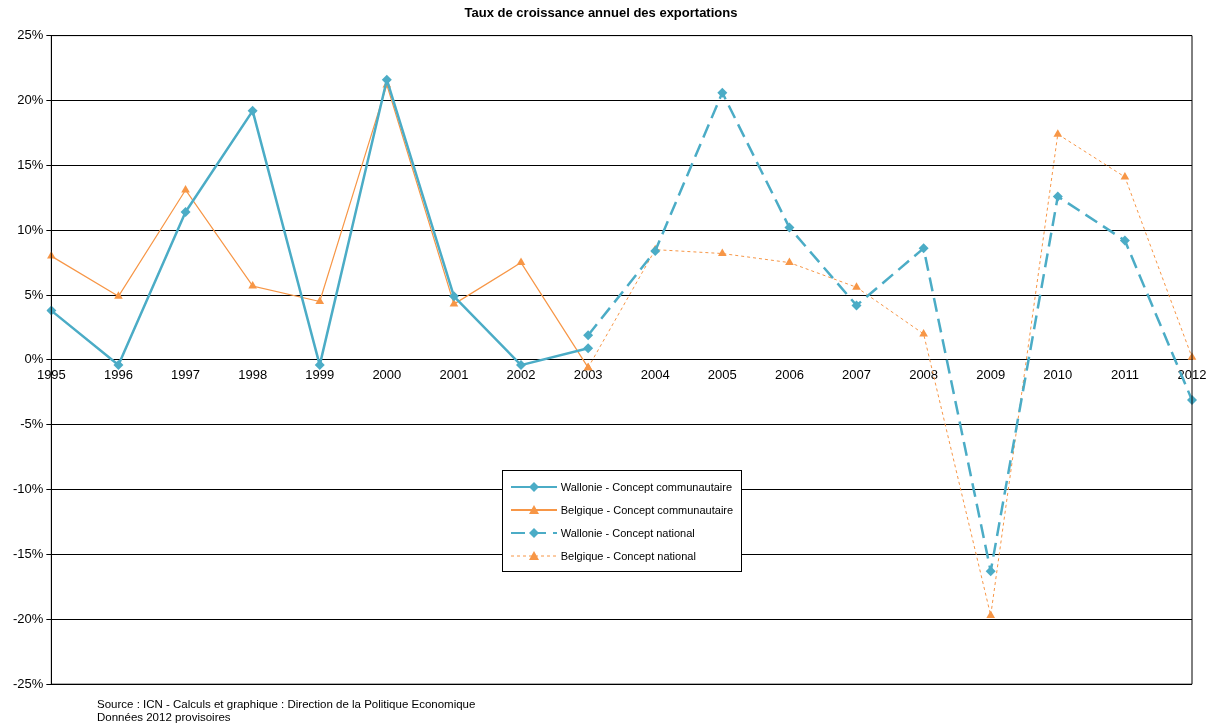 The height and width of the screenshot is (727, 1212). What do you see at coordinates (320, 375) in the screenshot?
I see `x-tick-label: 1999` at bounding box center [320, 375].